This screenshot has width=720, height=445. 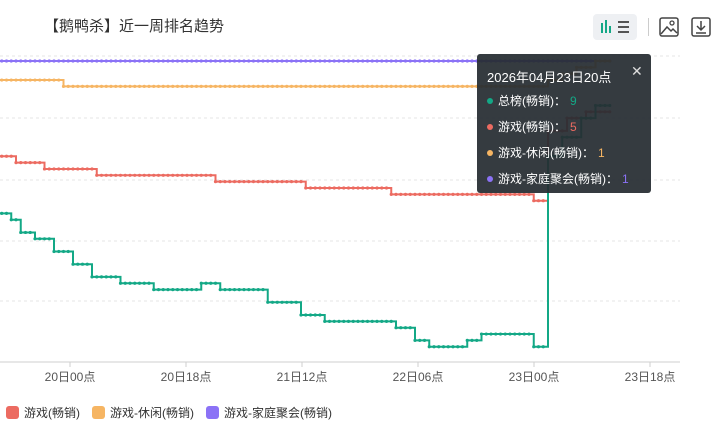 I want to click on tooltip-label: 游戏-家庭聚会(畅销)：, so click(x=558, y=179).